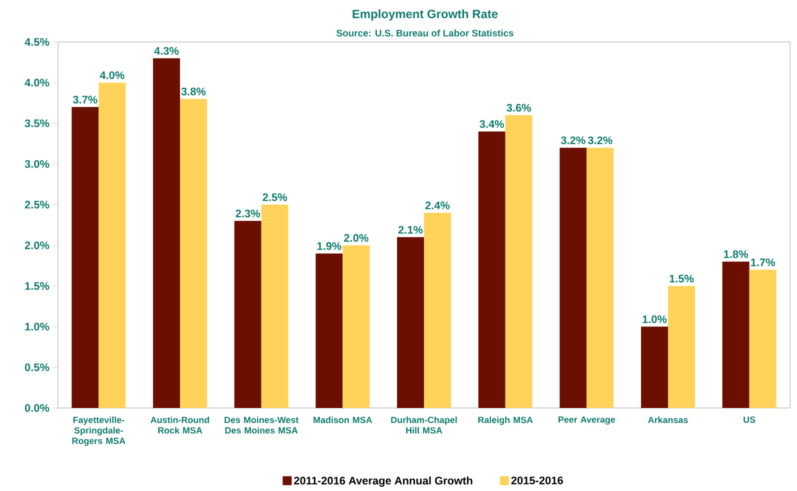 This screenshot has height=491, width=797. Describe the element at coordinates (654, 319) in the screenshot. I see `data-label: 1.0%` at that location.